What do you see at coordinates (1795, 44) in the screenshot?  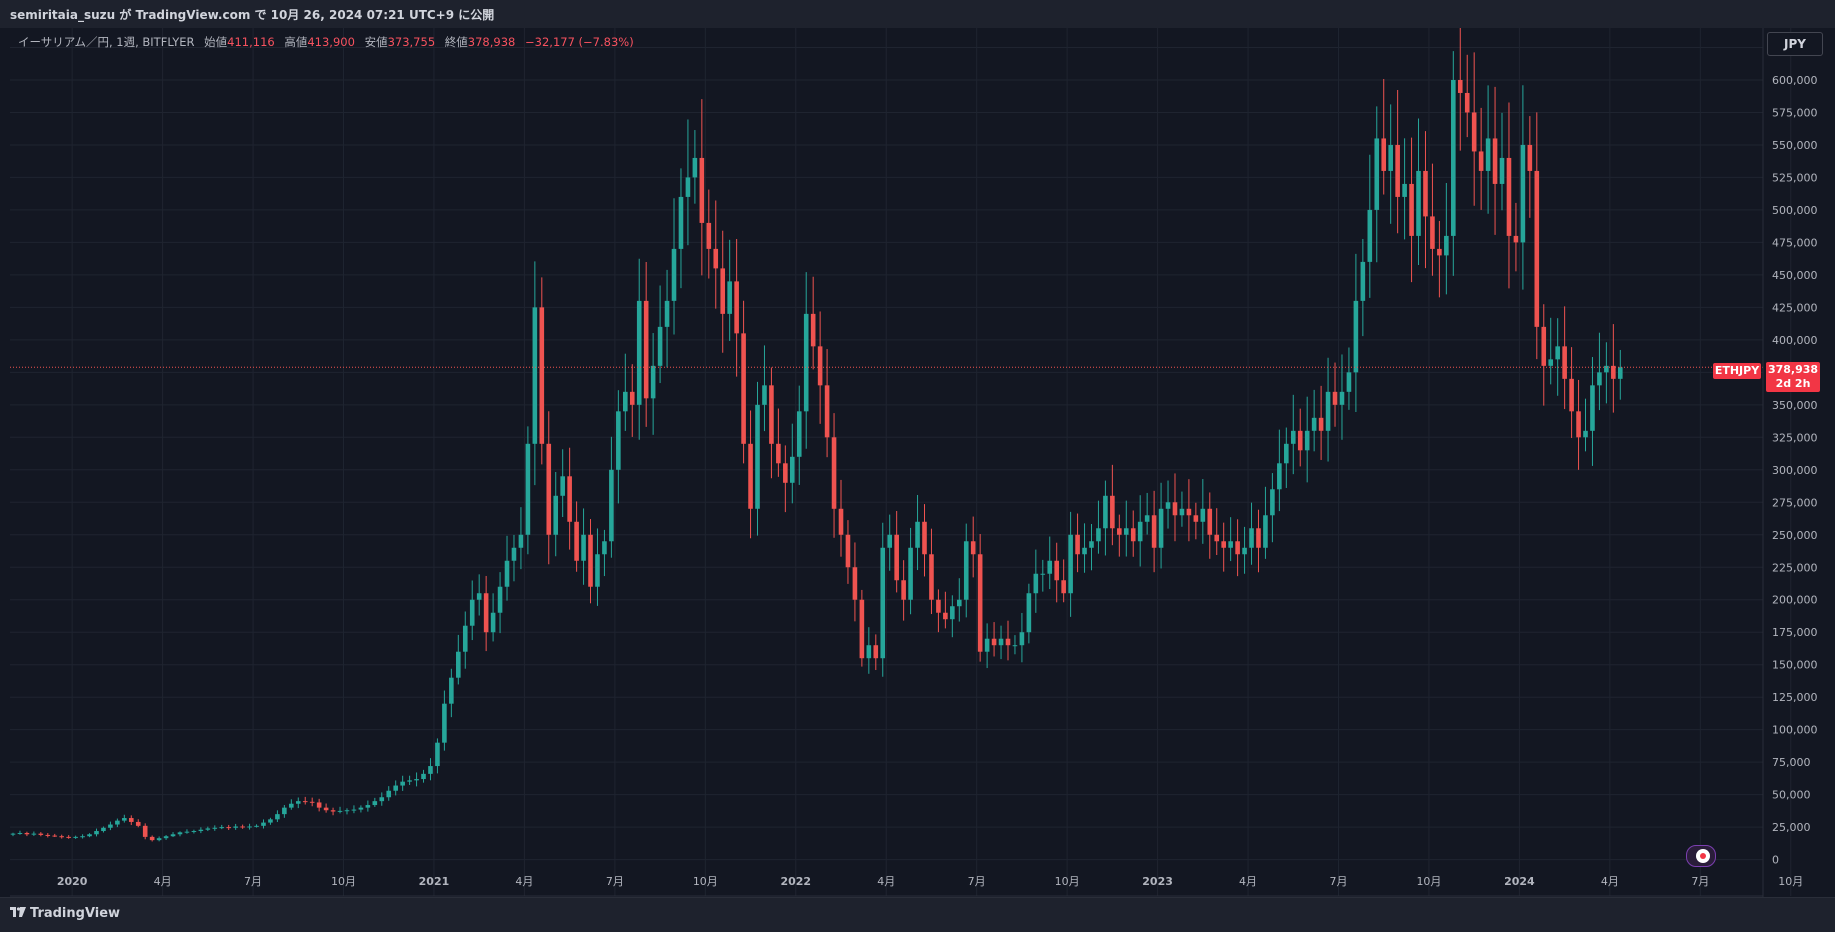 I see `currency-button: JPY` at bounding box center [1795, 44].